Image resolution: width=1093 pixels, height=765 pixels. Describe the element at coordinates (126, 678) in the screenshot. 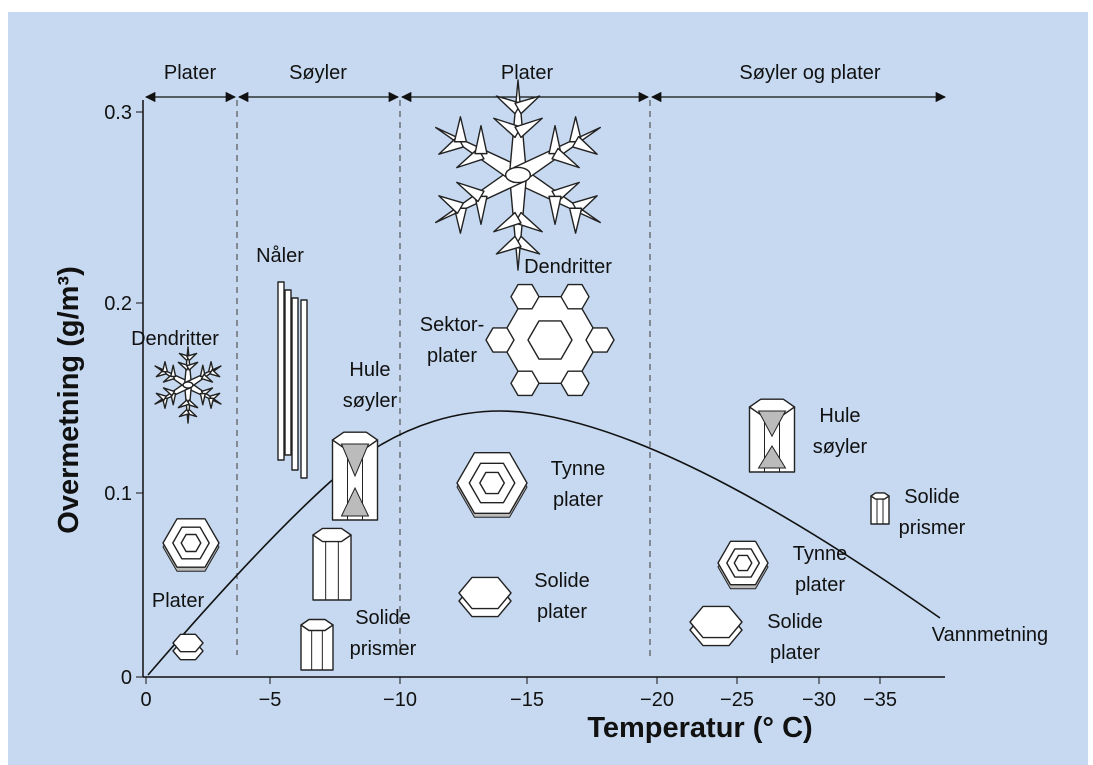

I see `y-tick-label: 0` at that location.